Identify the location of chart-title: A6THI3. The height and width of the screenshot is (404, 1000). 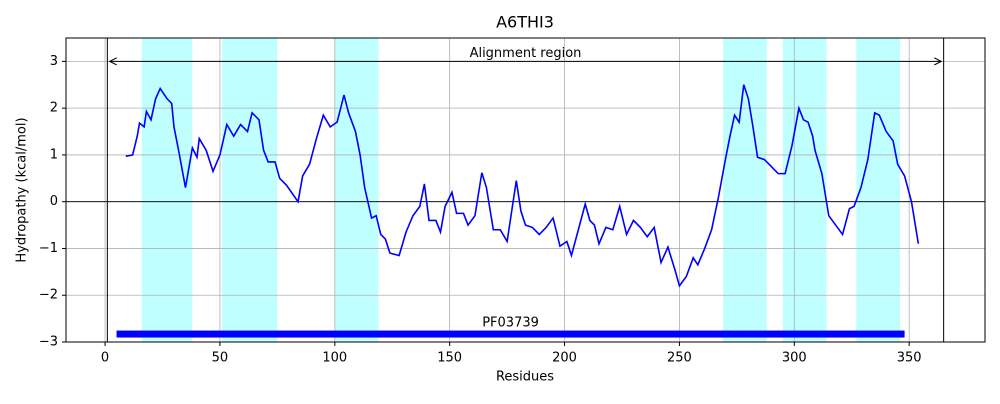
(525, 22).